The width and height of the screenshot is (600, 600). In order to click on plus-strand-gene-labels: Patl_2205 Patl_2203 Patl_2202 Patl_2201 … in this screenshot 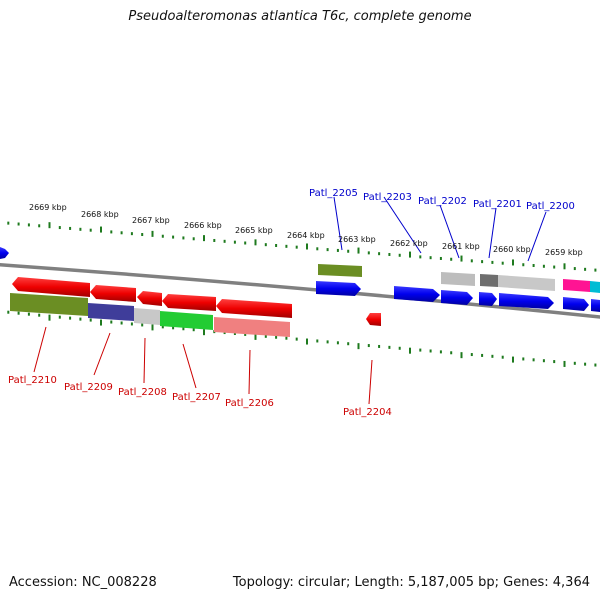, I will do `click(442, 200)`.